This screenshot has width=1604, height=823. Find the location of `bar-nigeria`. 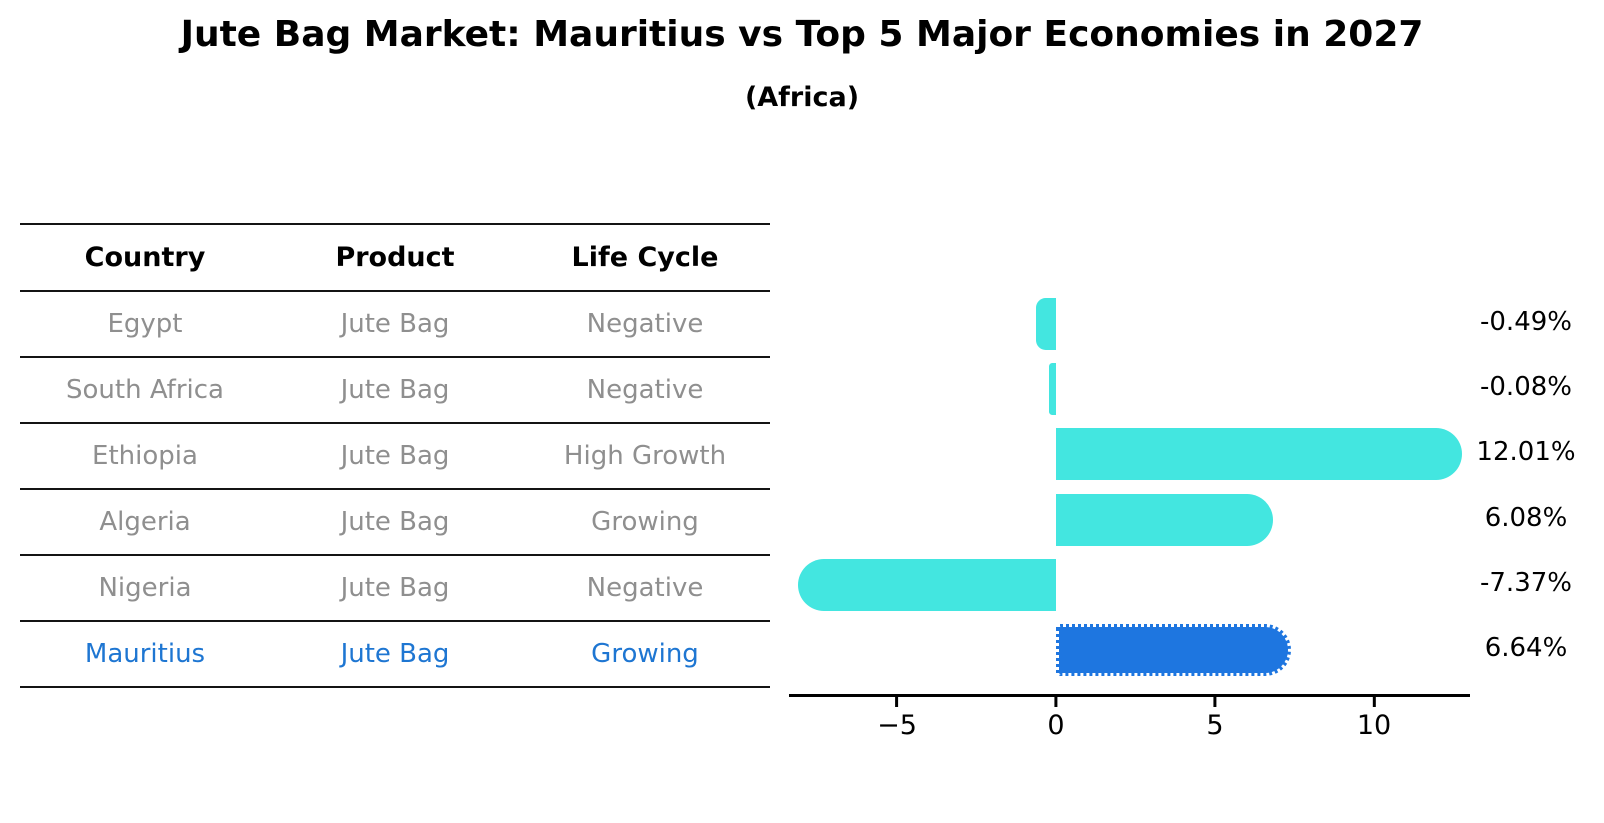

bar-nigeria is located at coordinates (926, 585).